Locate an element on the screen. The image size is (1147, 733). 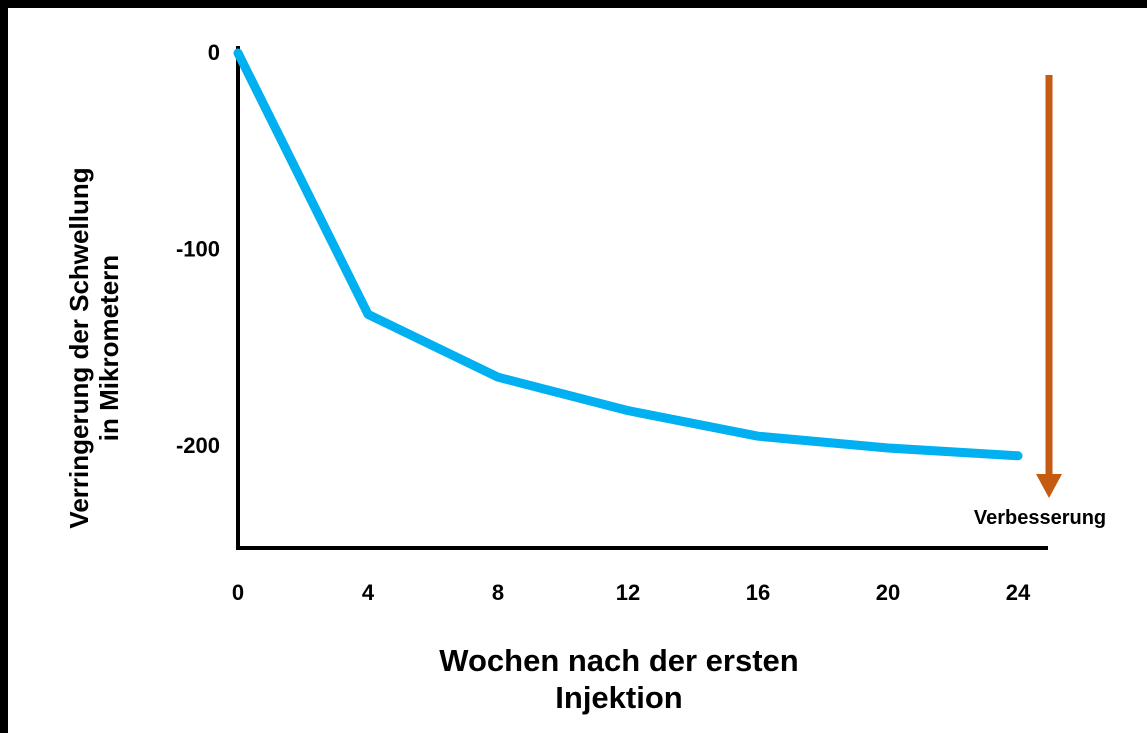
y-tick-label-neg100: -100 is located at coordinates (198, 249).